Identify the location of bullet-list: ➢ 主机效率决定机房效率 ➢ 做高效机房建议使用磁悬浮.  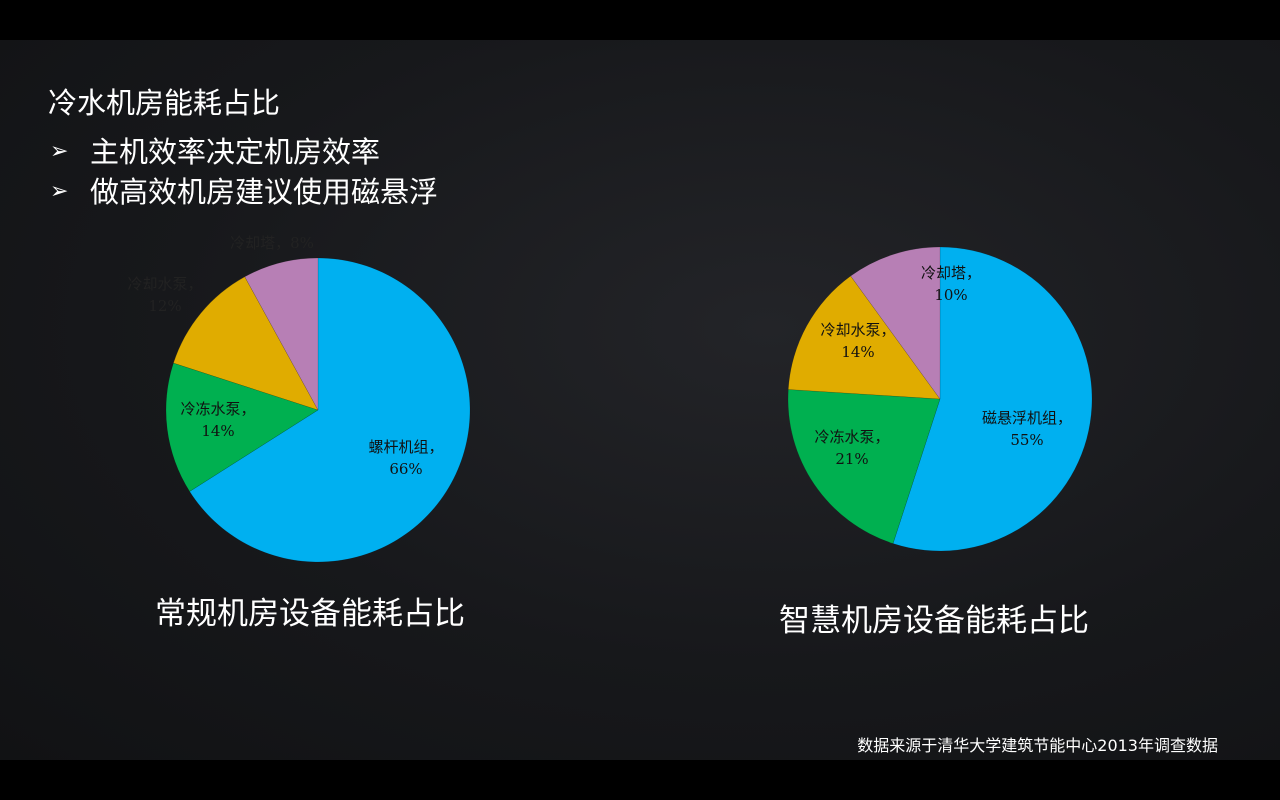
(244, 172).